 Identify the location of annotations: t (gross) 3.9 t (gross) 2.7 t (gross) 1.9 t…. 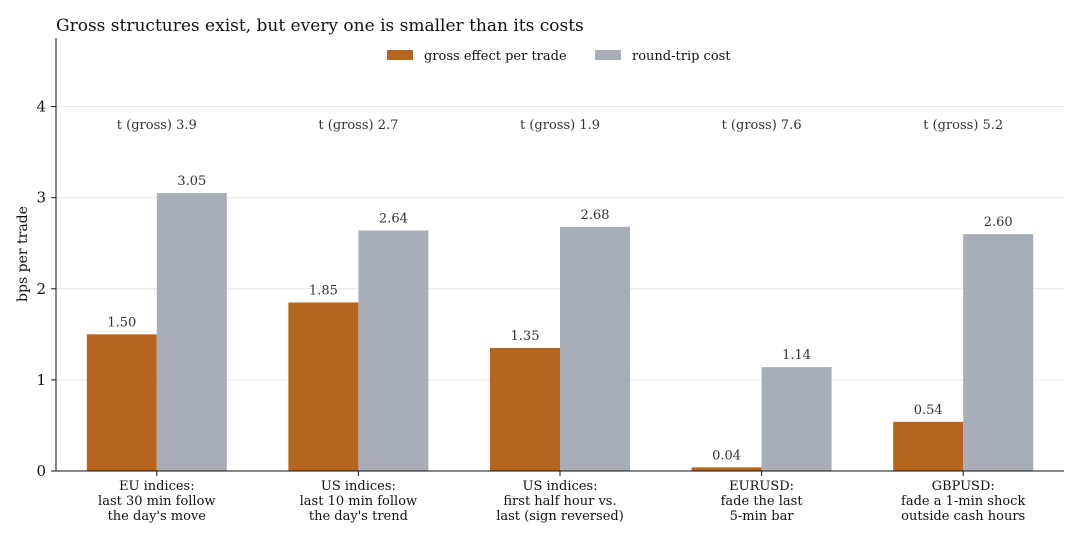
(560, 125).